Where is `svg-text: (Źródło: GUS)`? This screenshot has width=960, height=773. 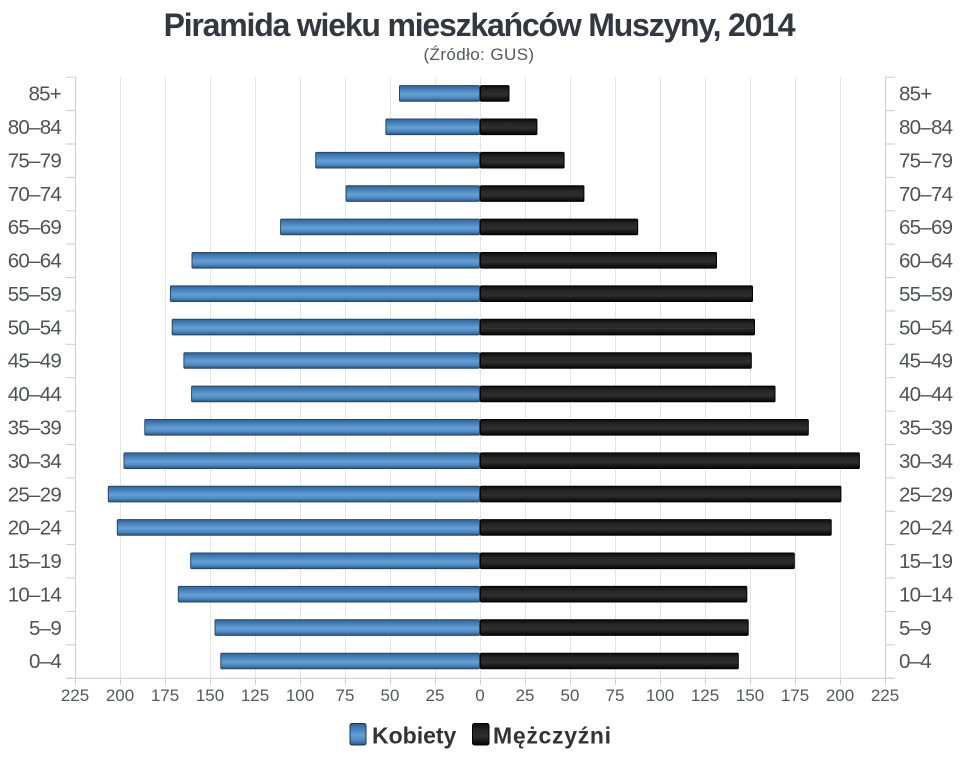
svg-text: (Źródło: GUS) is located at coordinates (479, 54).